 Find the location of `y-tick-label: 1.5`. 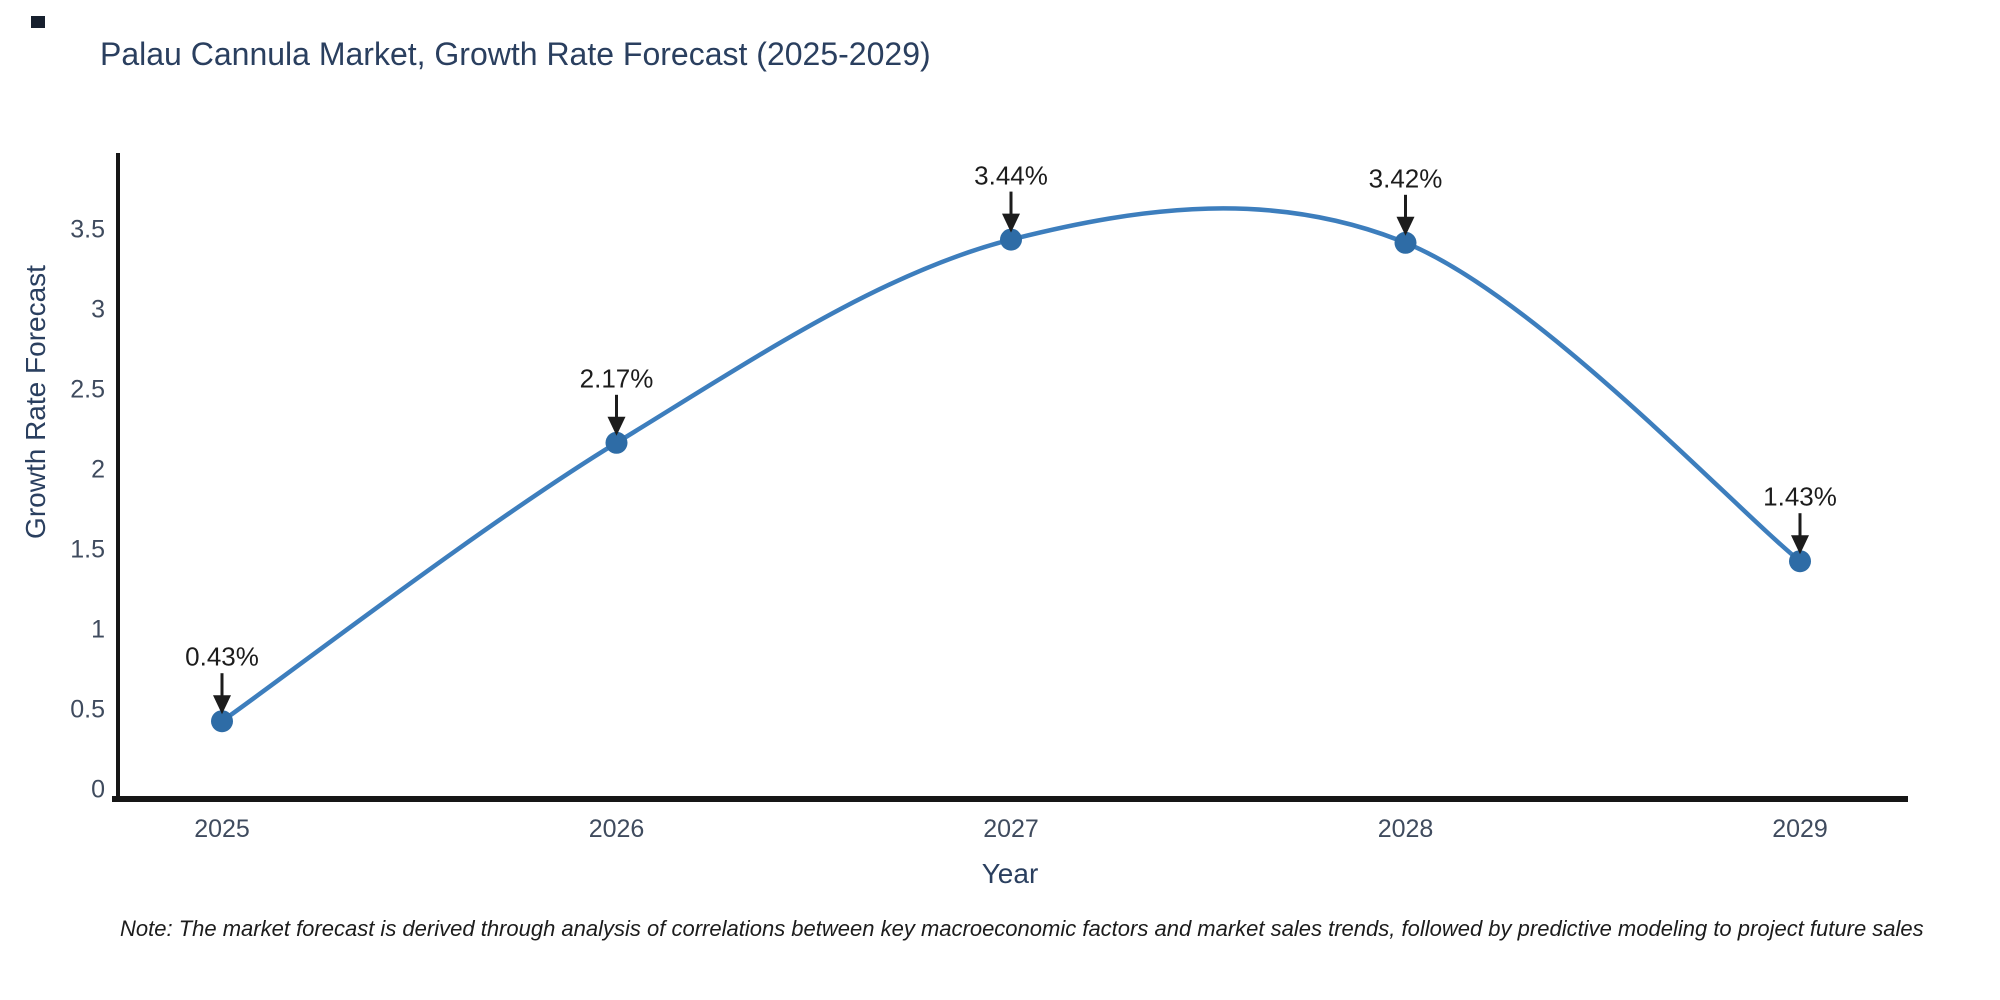

y-tick-label: 1.5 is located at coordinates (87, 549).